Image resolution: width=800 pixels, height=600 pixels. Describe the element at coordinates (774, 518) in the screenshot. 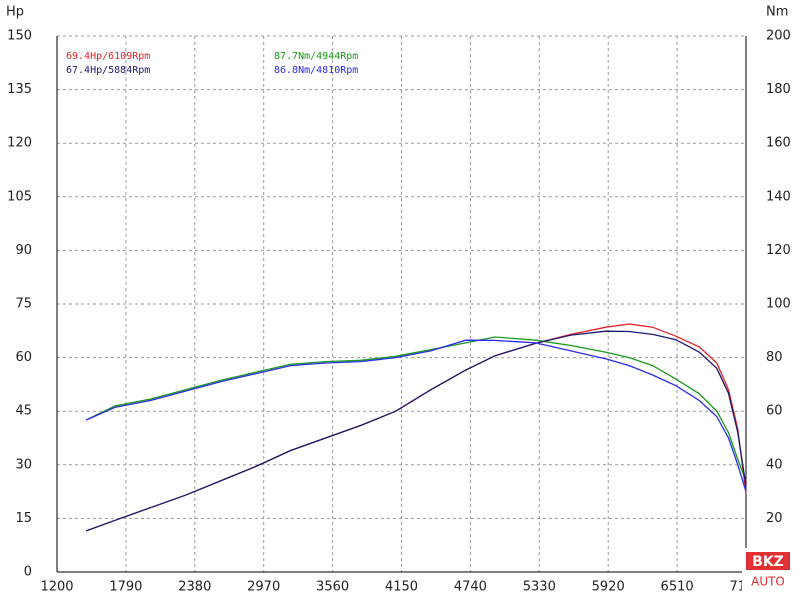

I see `y2-tick-label: 20` at that location.